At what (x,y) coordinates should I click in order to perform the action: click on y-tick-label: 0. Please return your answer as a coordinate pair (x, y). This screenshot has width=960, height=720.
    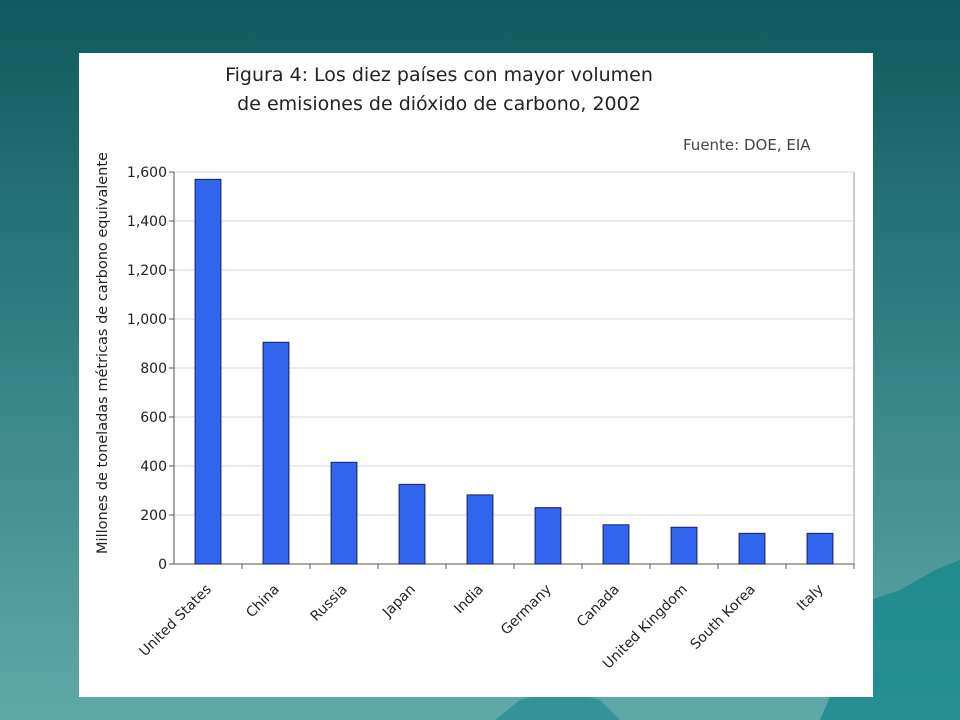
    Looking at the image, I should click on (162, 565).